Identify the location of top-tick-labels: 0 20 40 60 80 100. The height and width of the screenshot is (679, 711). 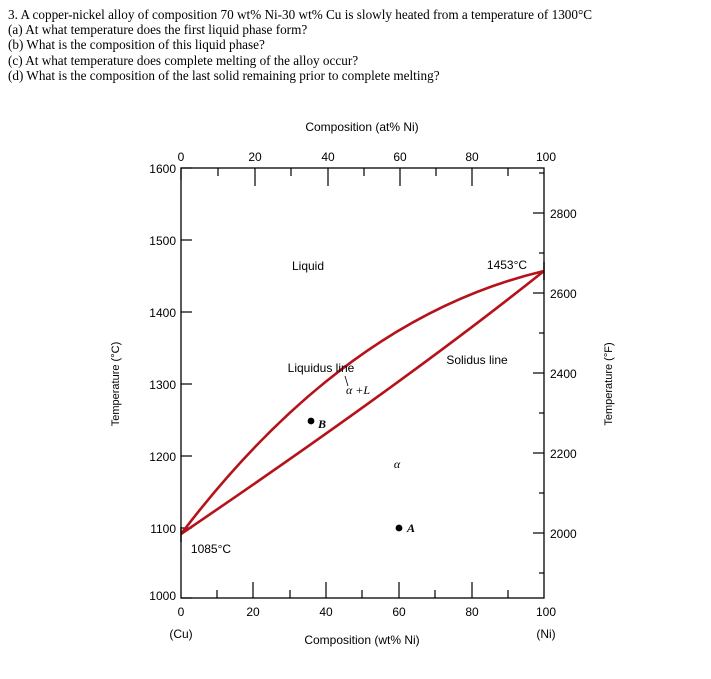
(367, 157).